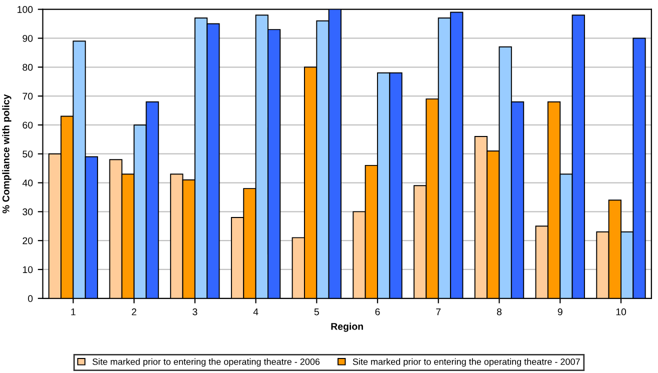 This screenshot has width=658, height=373. I want to click on y-tick-label: 10, so click(27, 270).